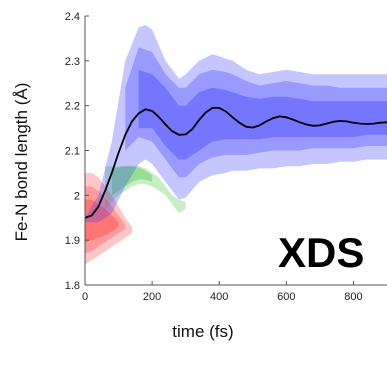 The height and width of the screenshot is (373, 387). I want to click on x-axis-label: time (fs), so click(202, 331).